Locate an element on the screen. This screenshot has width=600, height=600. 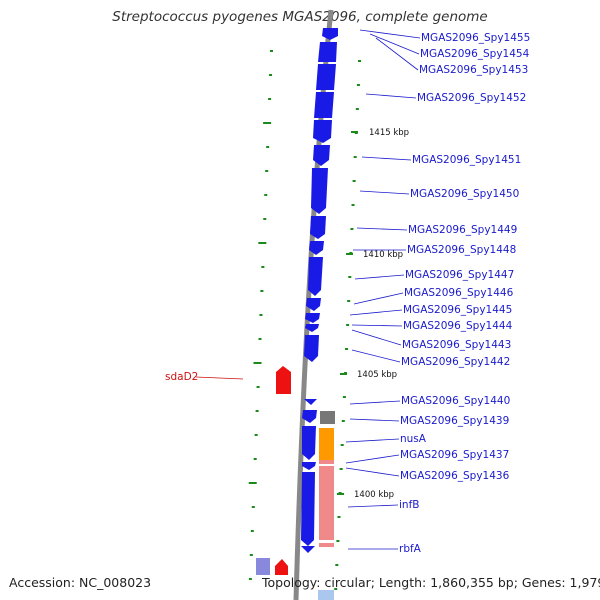
cds-sdaD2 is located at coordinates (283, 380).